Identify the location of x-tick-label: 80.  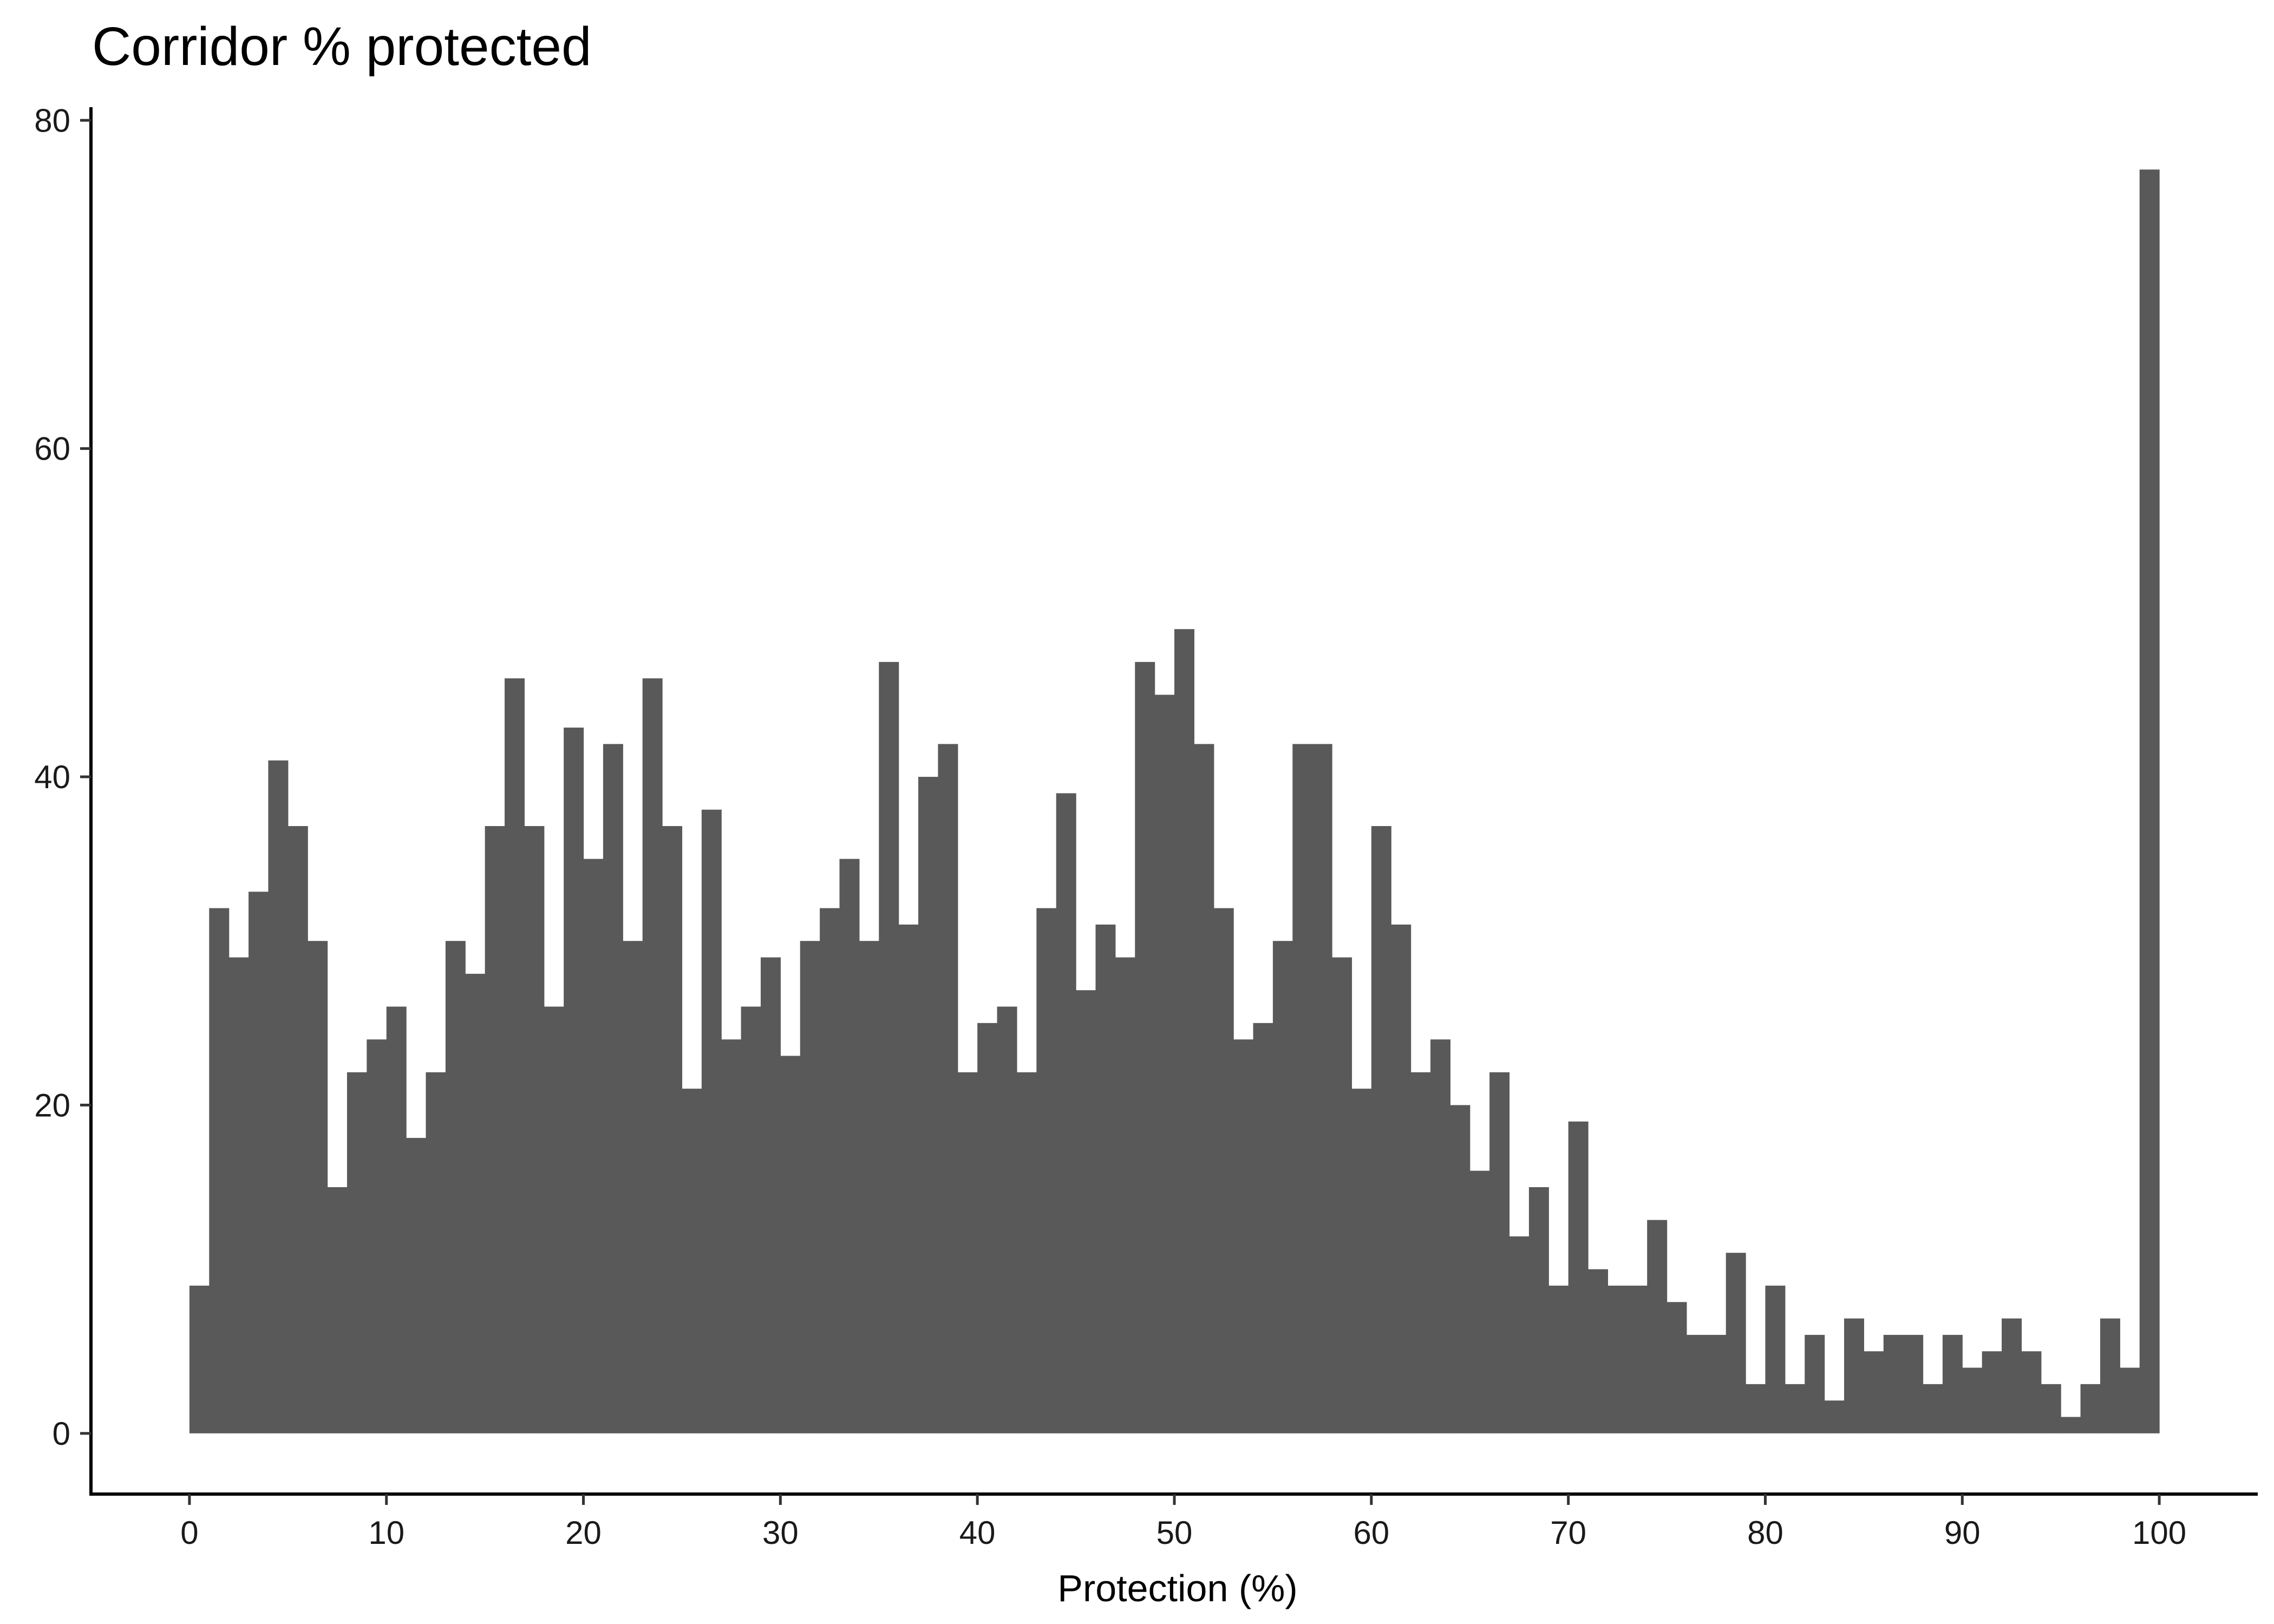
(1765, 1533).